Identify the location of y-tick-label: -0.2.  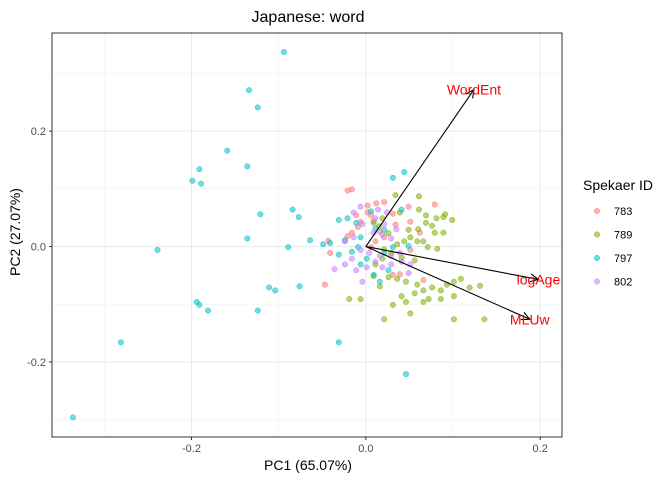
(36, 363).